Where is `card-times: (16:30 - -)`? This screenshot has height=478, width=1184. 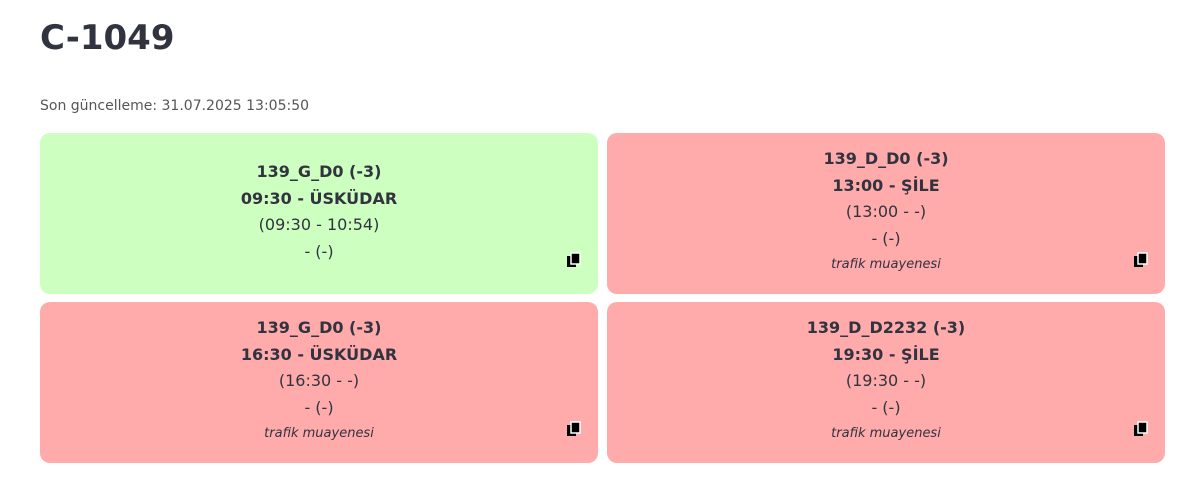
card-times: (16:30 - -) is located at coordinates (319, 380).